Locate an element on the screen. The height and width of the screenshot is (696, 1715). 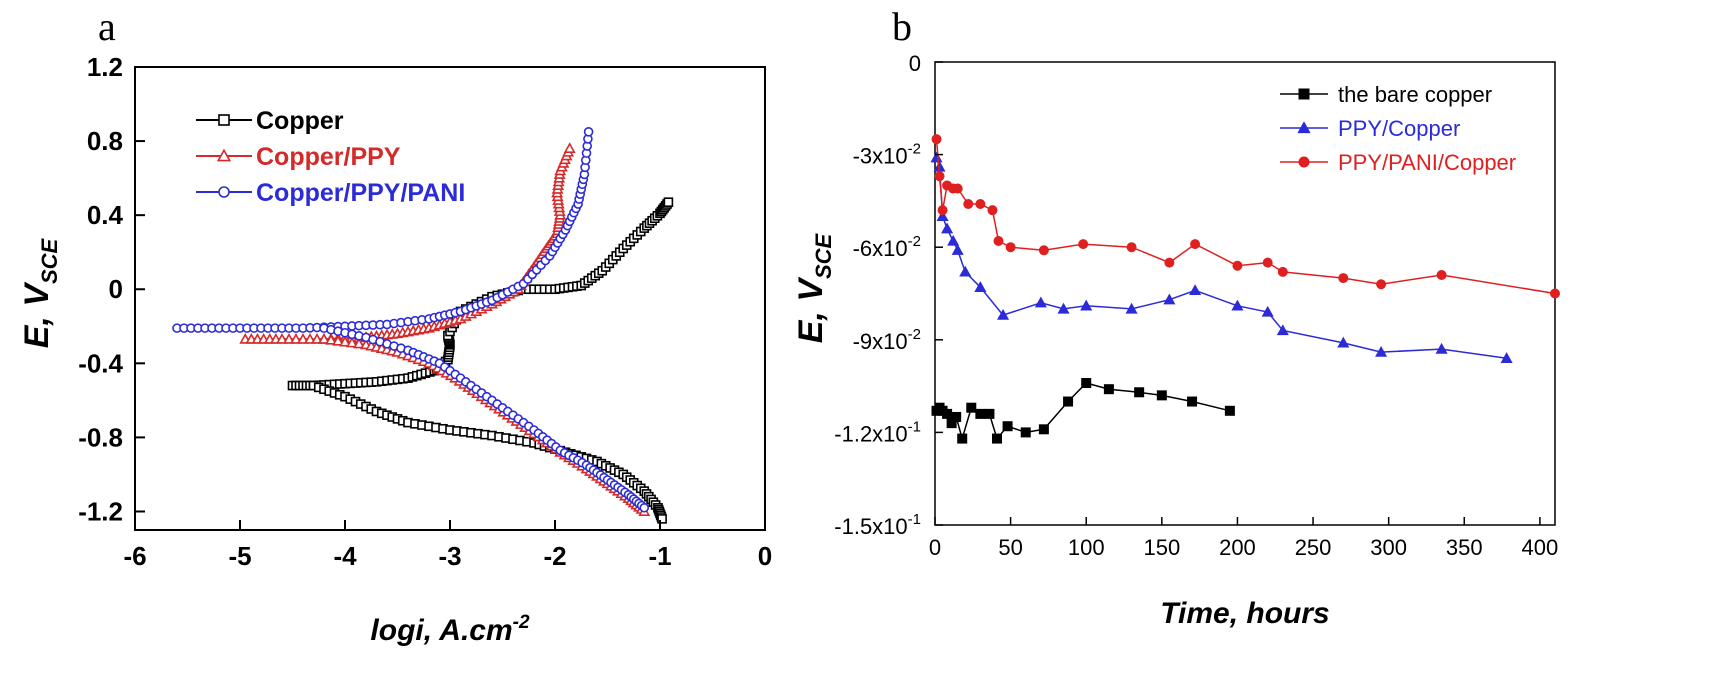
legend-marker-b is located at coordinates (1304, 127).